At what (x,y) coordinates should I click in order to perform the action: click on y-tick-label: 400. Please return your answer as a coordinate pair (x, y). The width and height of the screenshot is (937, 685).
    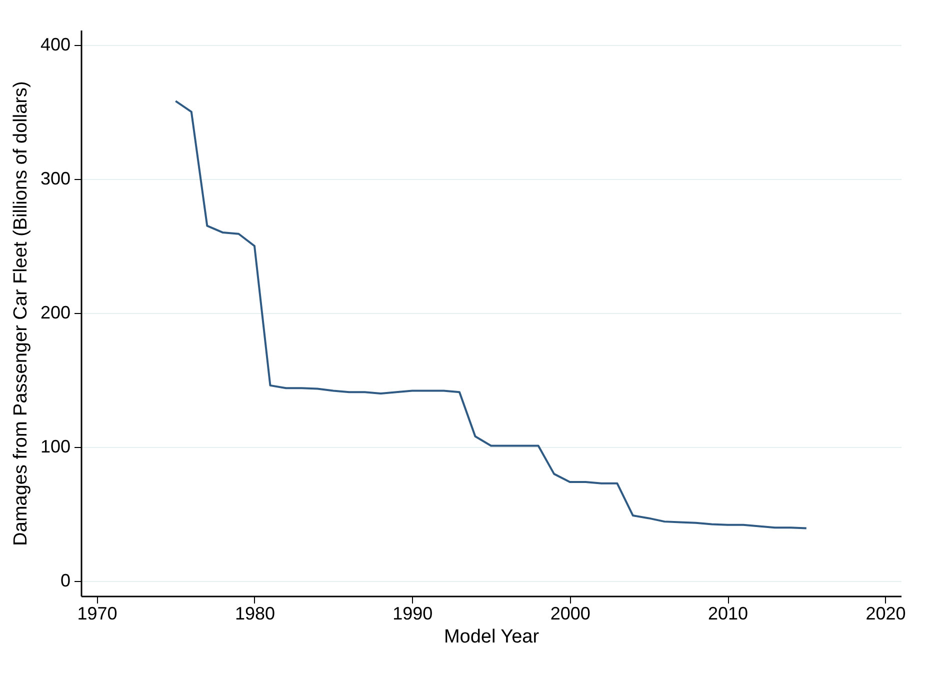
    Looking at the image, I should click on (55, 44).